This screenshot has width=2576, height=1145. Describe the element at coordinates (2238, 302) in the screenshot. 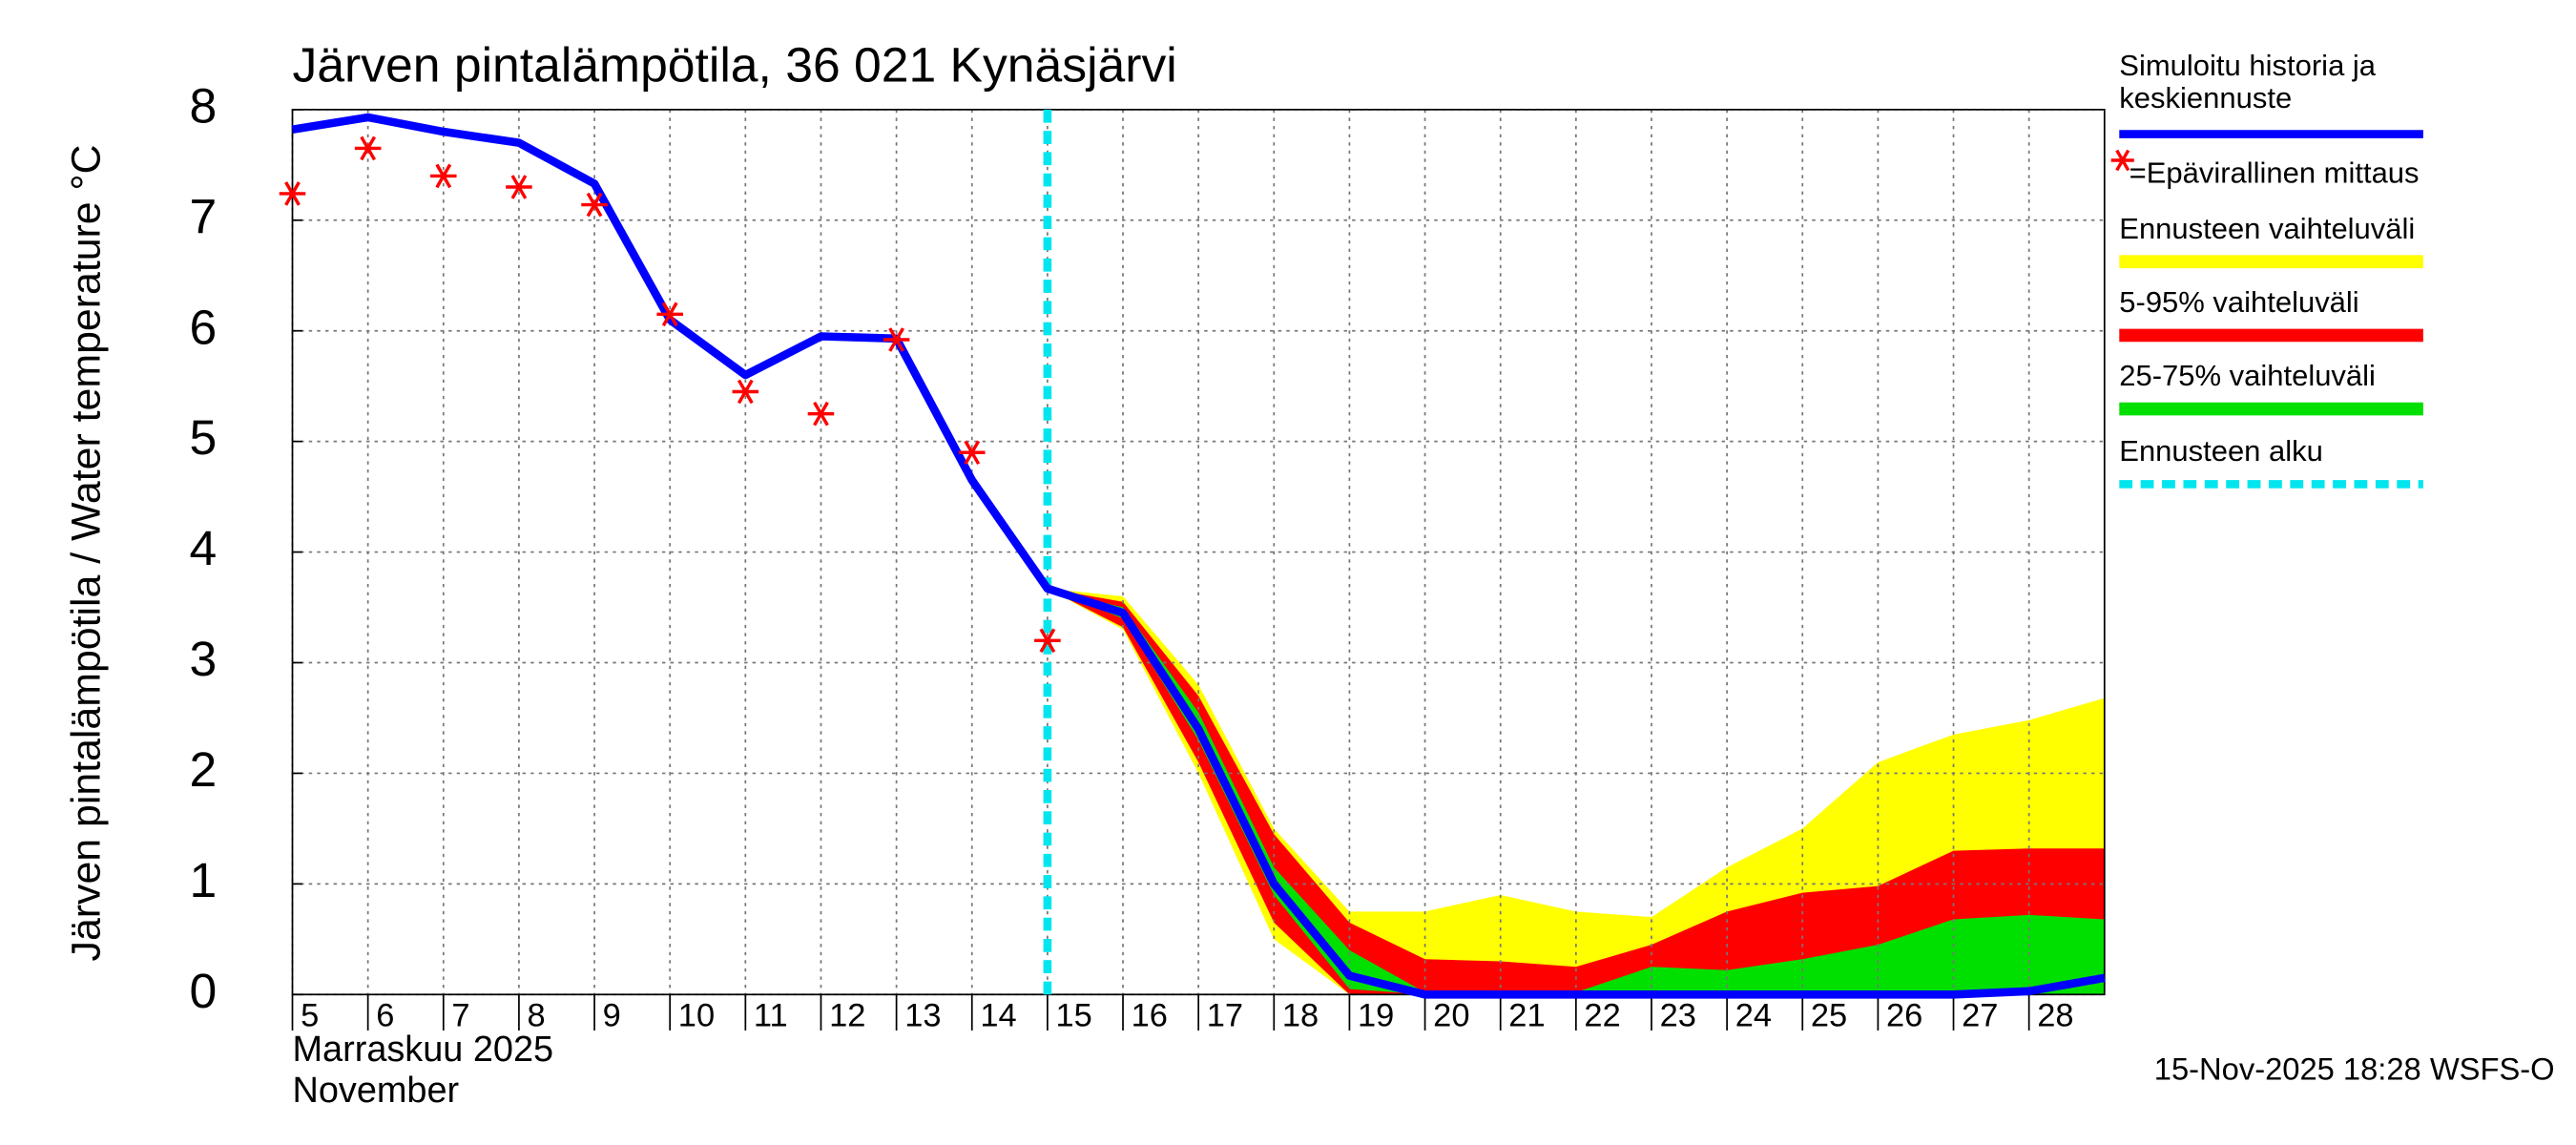

I see `legend-label: 5-95% vaihteluväli` at that location.